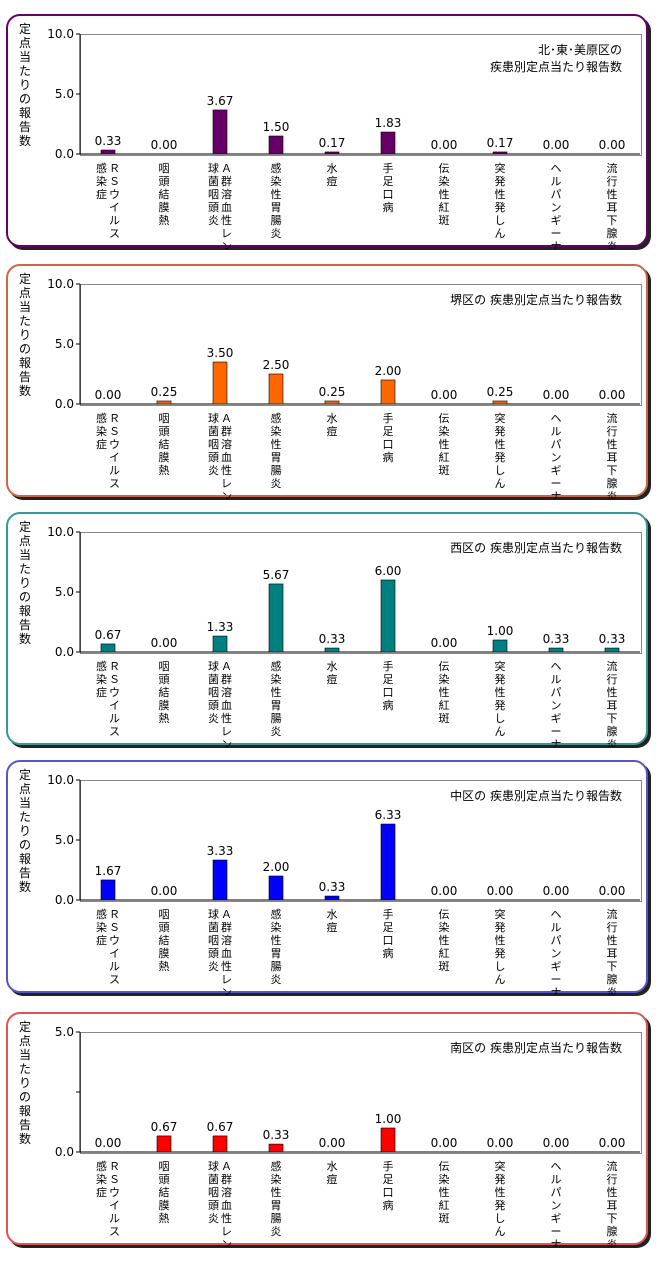  Describe the element at coordinates (220, 353) in the screenshot. I see `bar-value-label: 3.50` at that location.